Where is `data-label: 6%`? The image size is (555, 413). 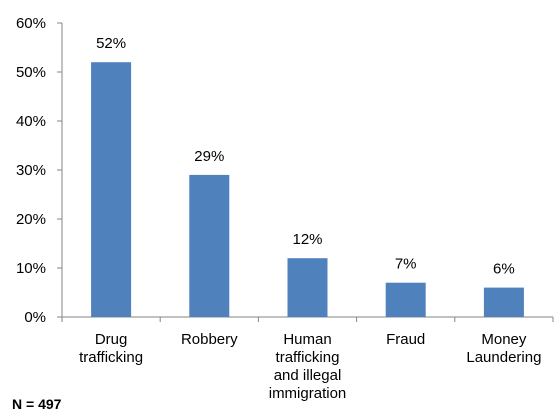 data-label: 6% is located at coordinates (504, 269).